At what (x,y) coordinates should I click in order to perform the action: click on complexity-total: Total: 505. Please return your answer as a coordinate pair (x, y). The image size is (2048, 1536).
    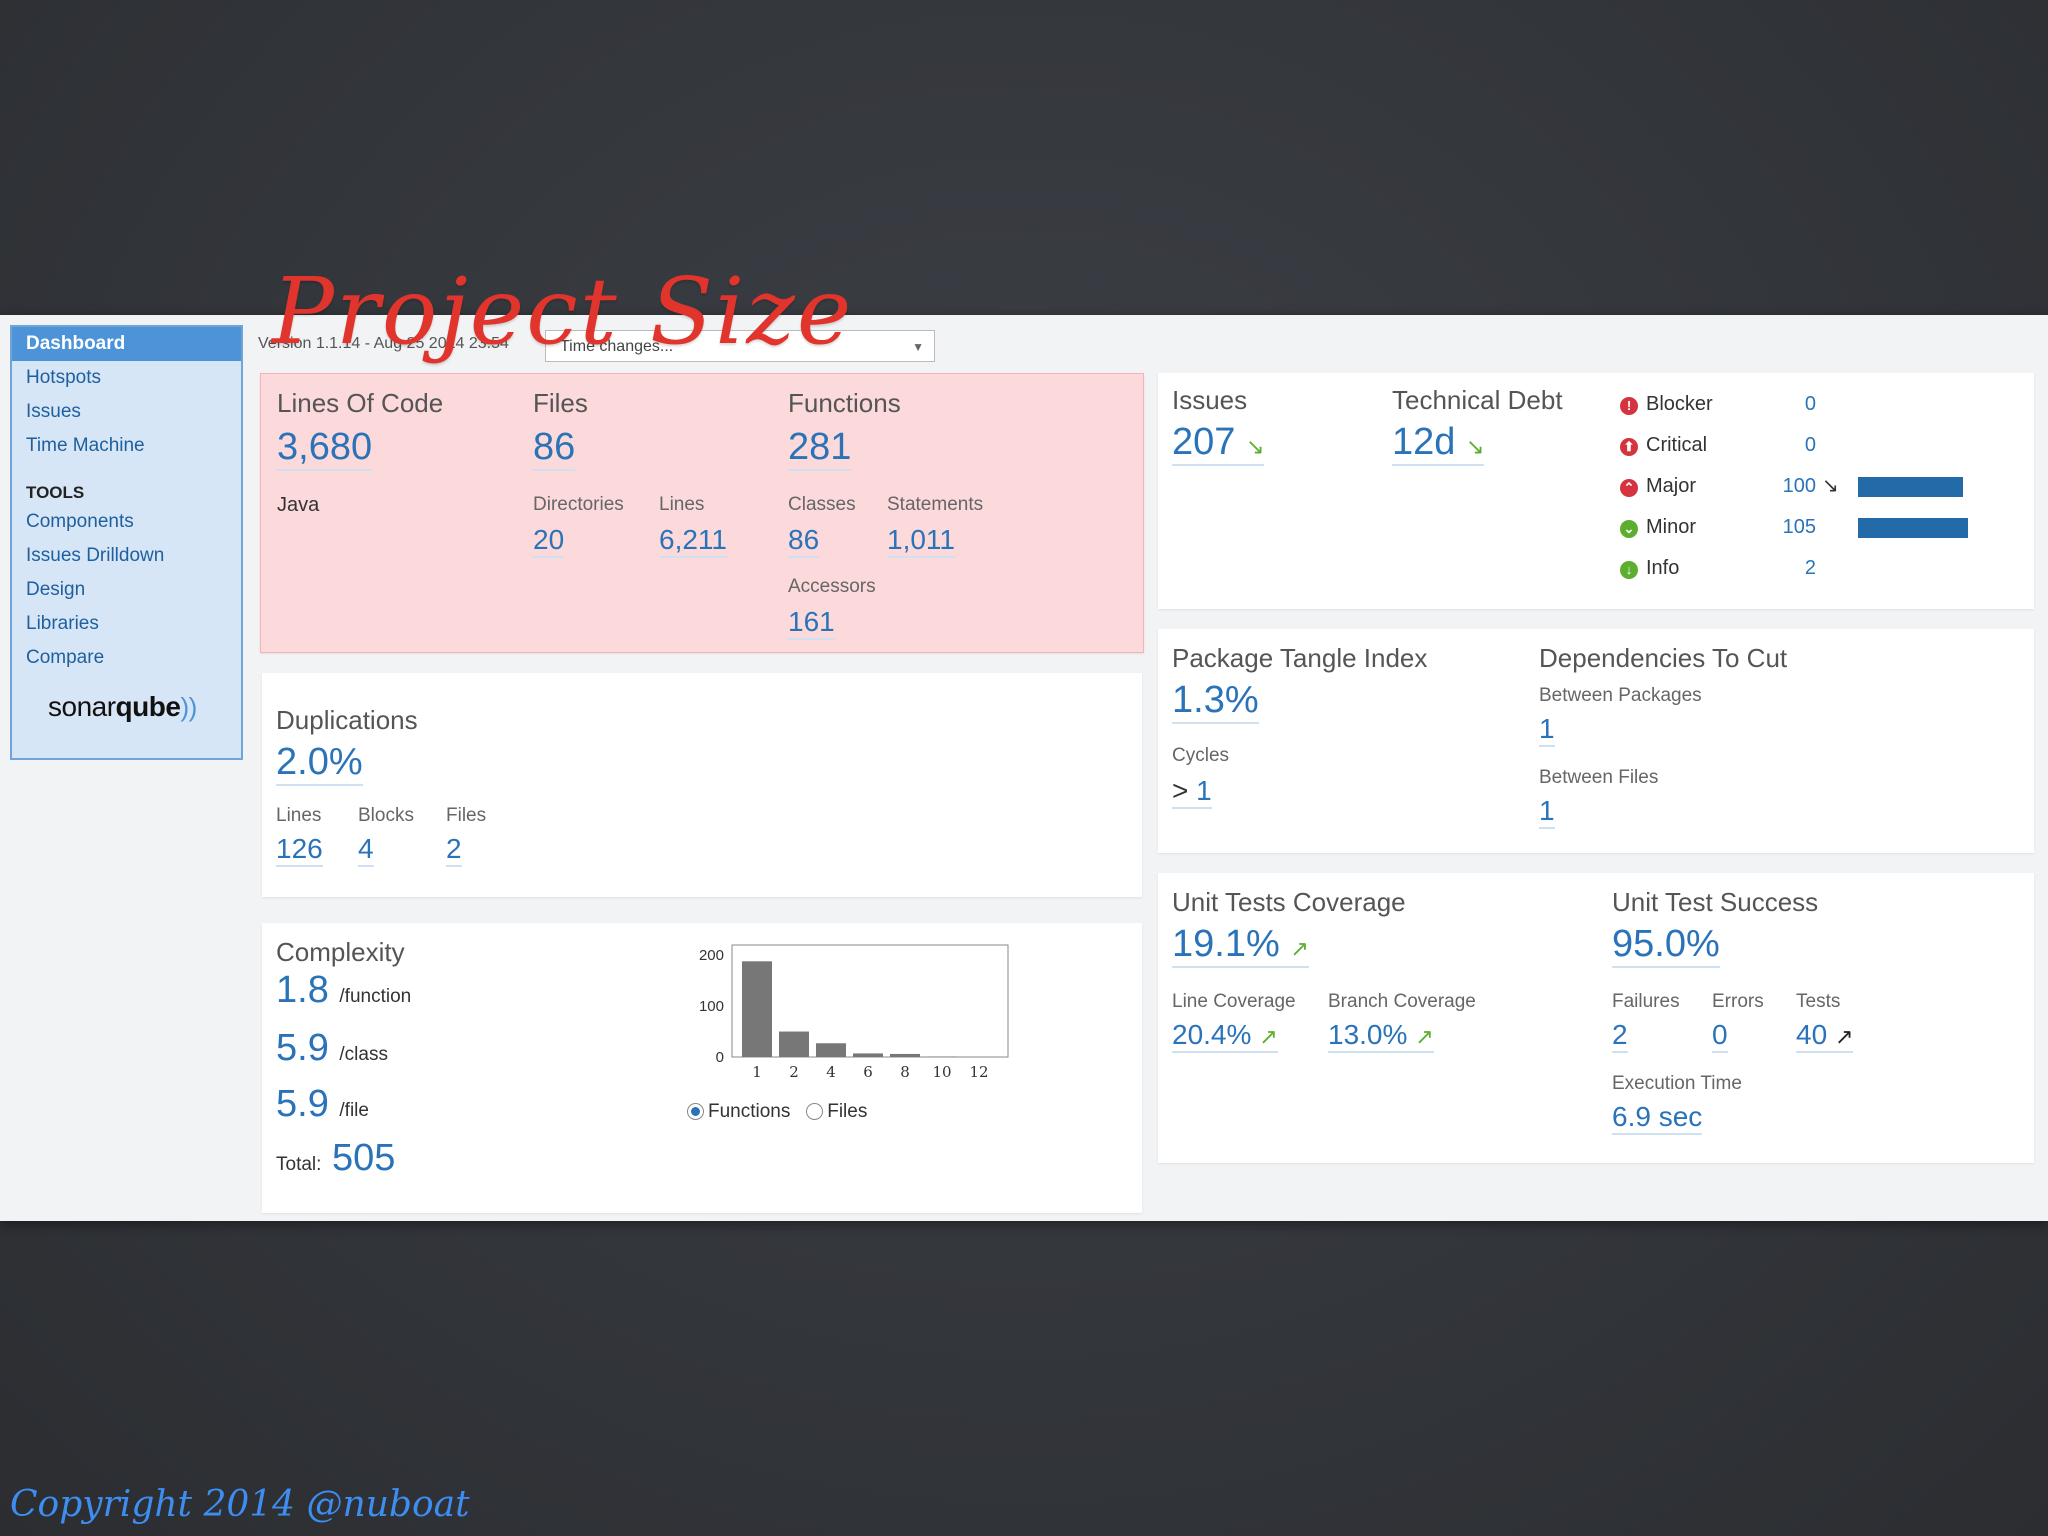
    Looking at the image, I should click on (335, 1158).